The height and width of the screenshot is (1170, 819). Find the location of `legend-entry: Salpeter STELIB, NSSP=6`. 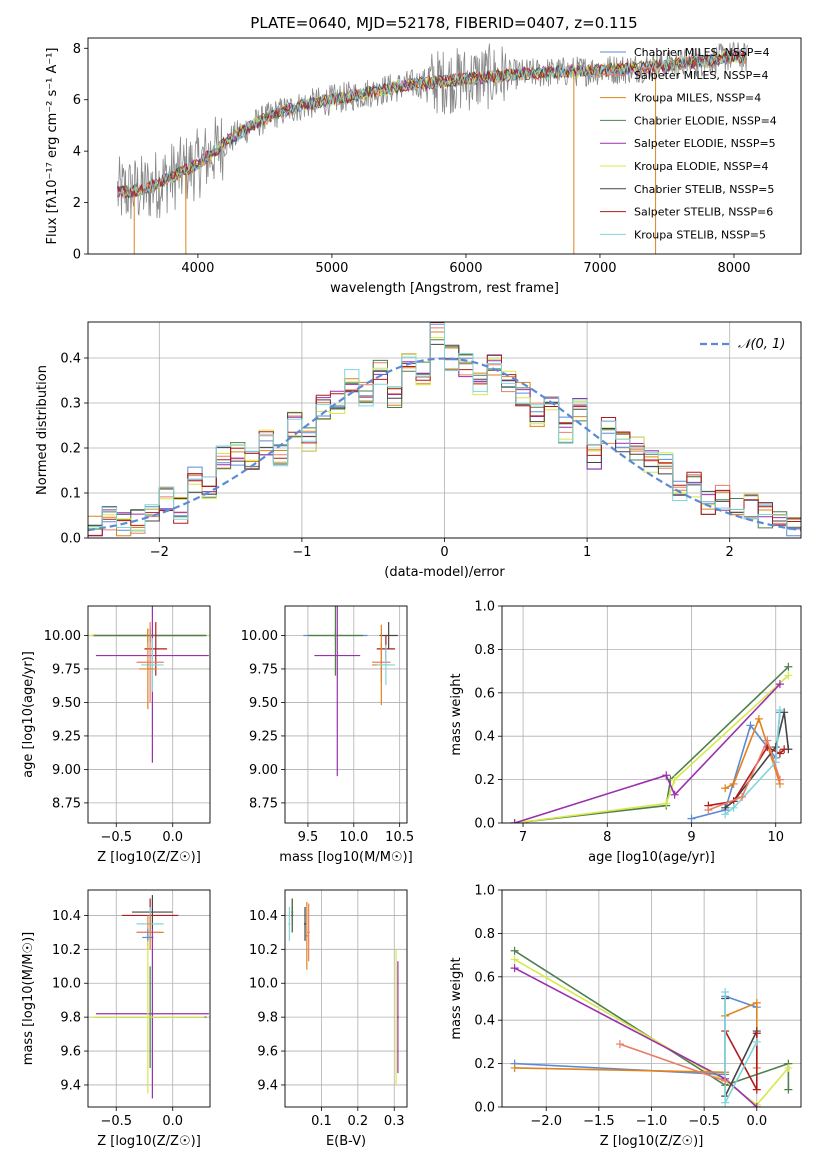

legend-entry: Salpeter STELIB, NSSP=6 is located at coordinates (703, 212).